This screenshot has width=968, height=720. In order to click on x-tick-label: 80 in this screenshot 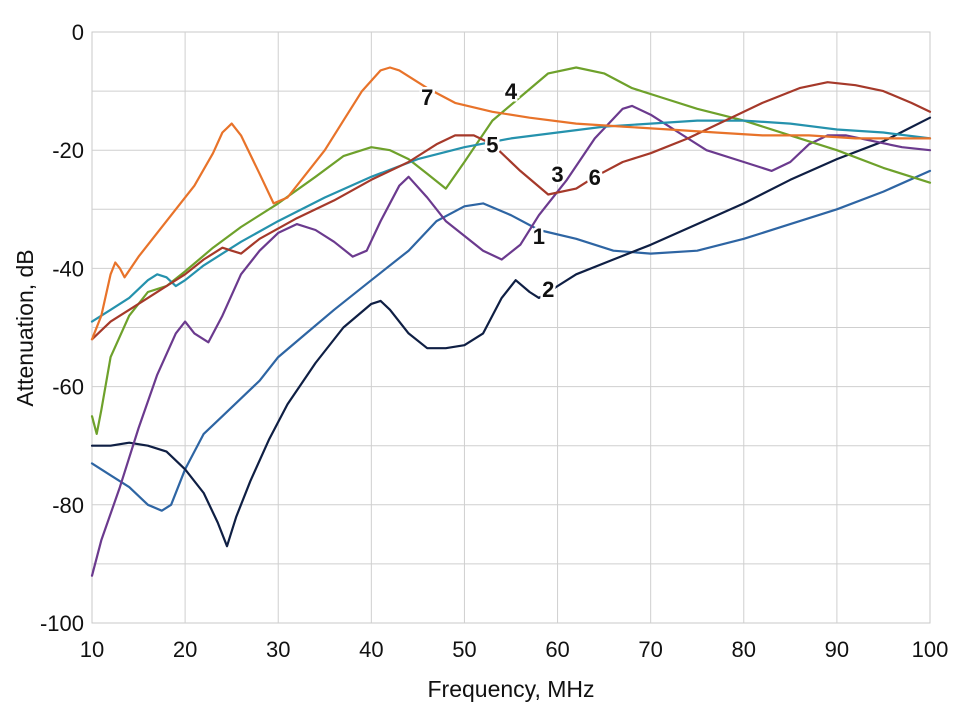, I will do `click(744, 649)`.